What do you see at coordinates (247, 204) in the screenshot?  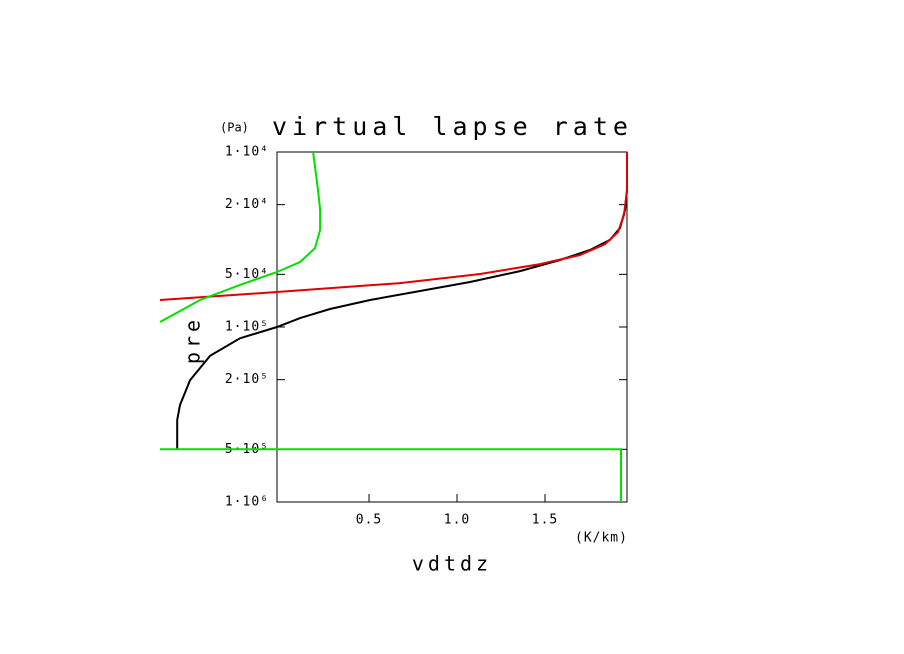 I see `y-tick-label: 2·10⁴` at bounding box center [247, 204].